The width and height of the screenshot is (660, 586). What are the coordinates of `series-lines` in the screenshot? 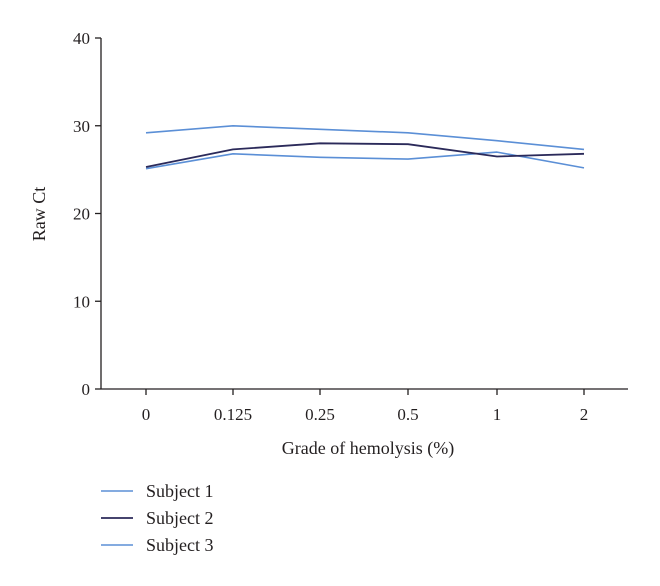 It's located at (365, 147).